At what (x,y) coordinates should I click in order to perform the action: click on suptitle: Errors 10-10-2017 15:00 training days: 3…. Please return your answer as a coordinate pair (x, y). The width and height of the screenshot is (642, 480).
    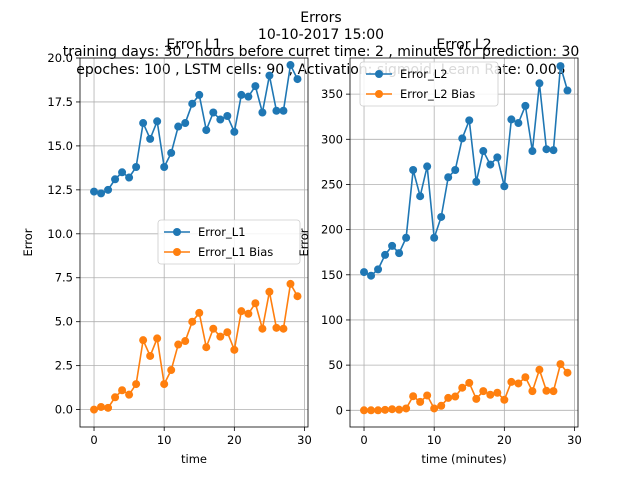
    Looking at the image, I should click on (321, 44).